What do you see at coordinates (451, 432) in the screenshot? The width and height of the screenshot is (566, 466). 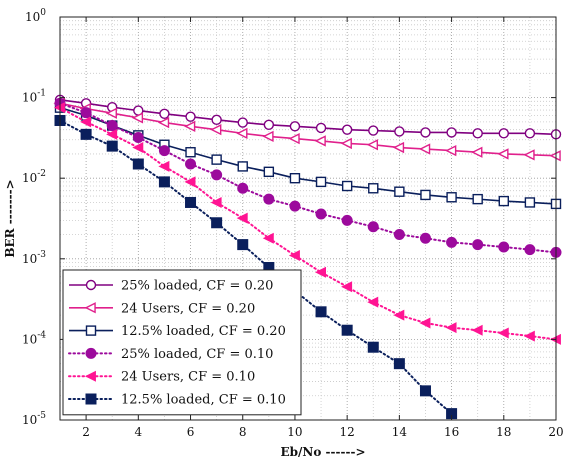 I see `x-tick-label: 16` at bounding box center [451, 432].